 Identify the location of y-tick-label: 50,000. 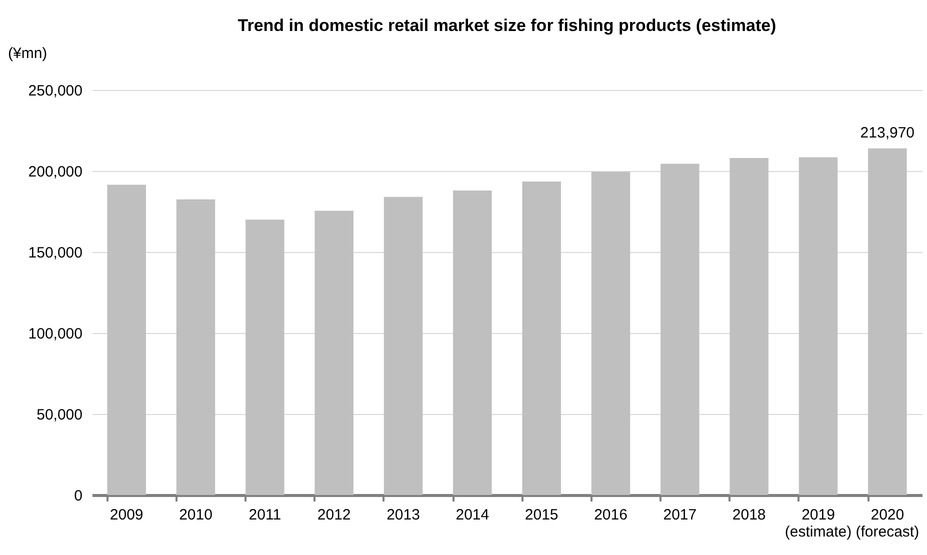
(59, 415).